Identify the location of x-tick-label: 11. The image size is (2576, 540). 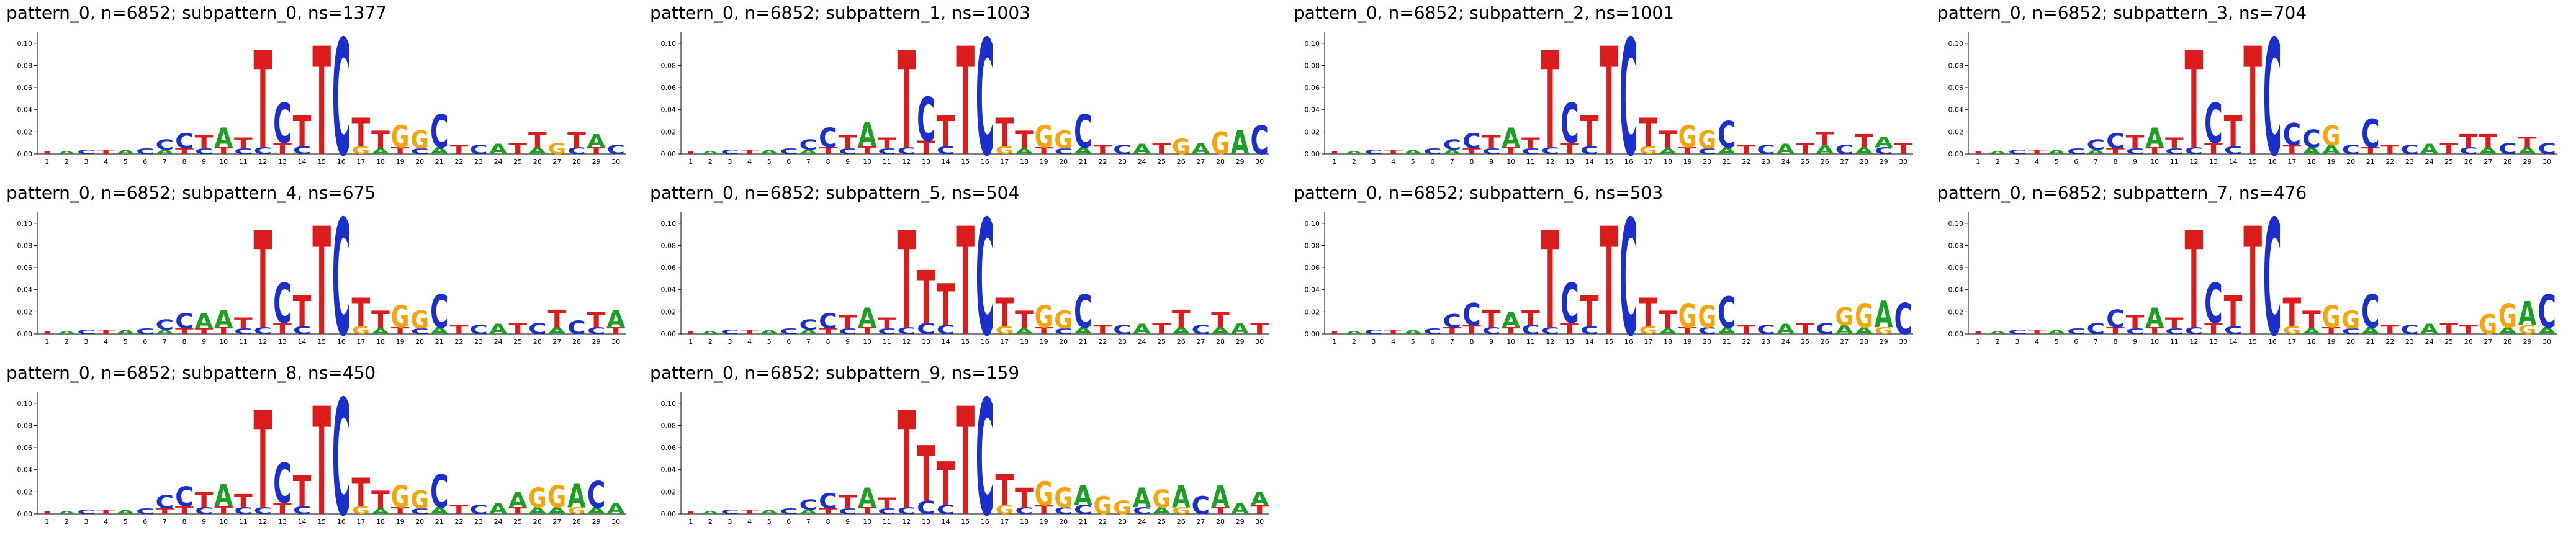
(243, 342).